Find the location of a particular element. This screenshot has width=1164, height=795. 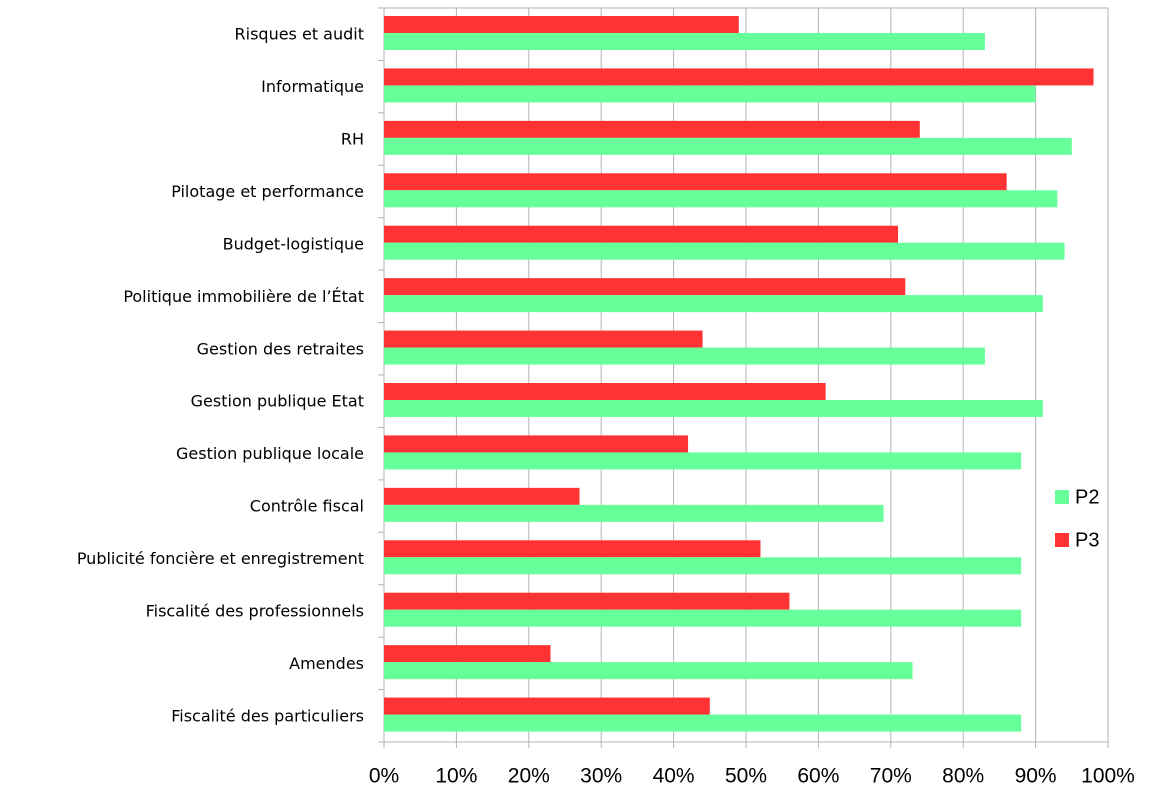

category-label: Informatique is located at coordinates (312, 86).